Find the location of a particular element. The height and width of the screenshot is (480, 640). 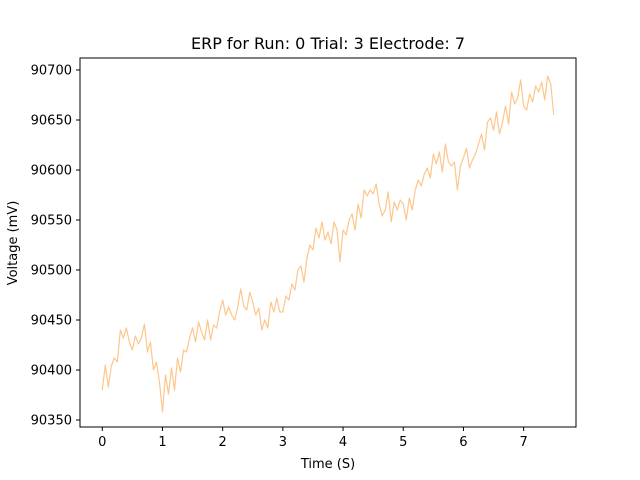

y-tick-label: 90650 is located at coordinates (51, 121).